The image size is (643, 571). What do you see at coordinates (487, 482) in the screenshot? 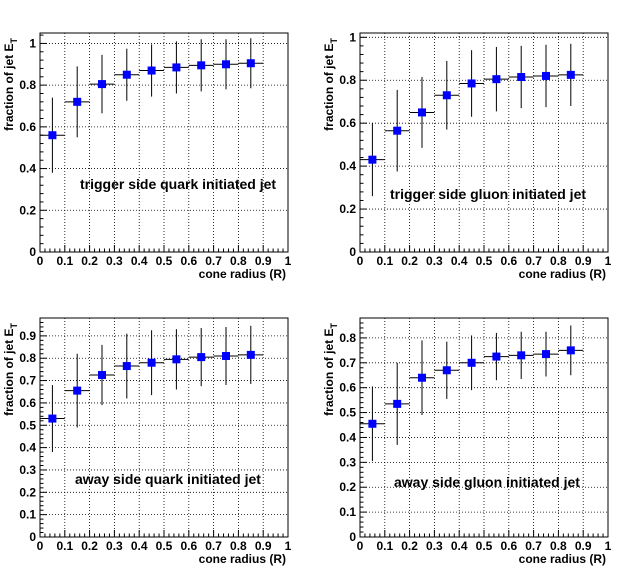
I see `chart-annotation: away side gluon initiated jet` at bounding box center [487, 482].